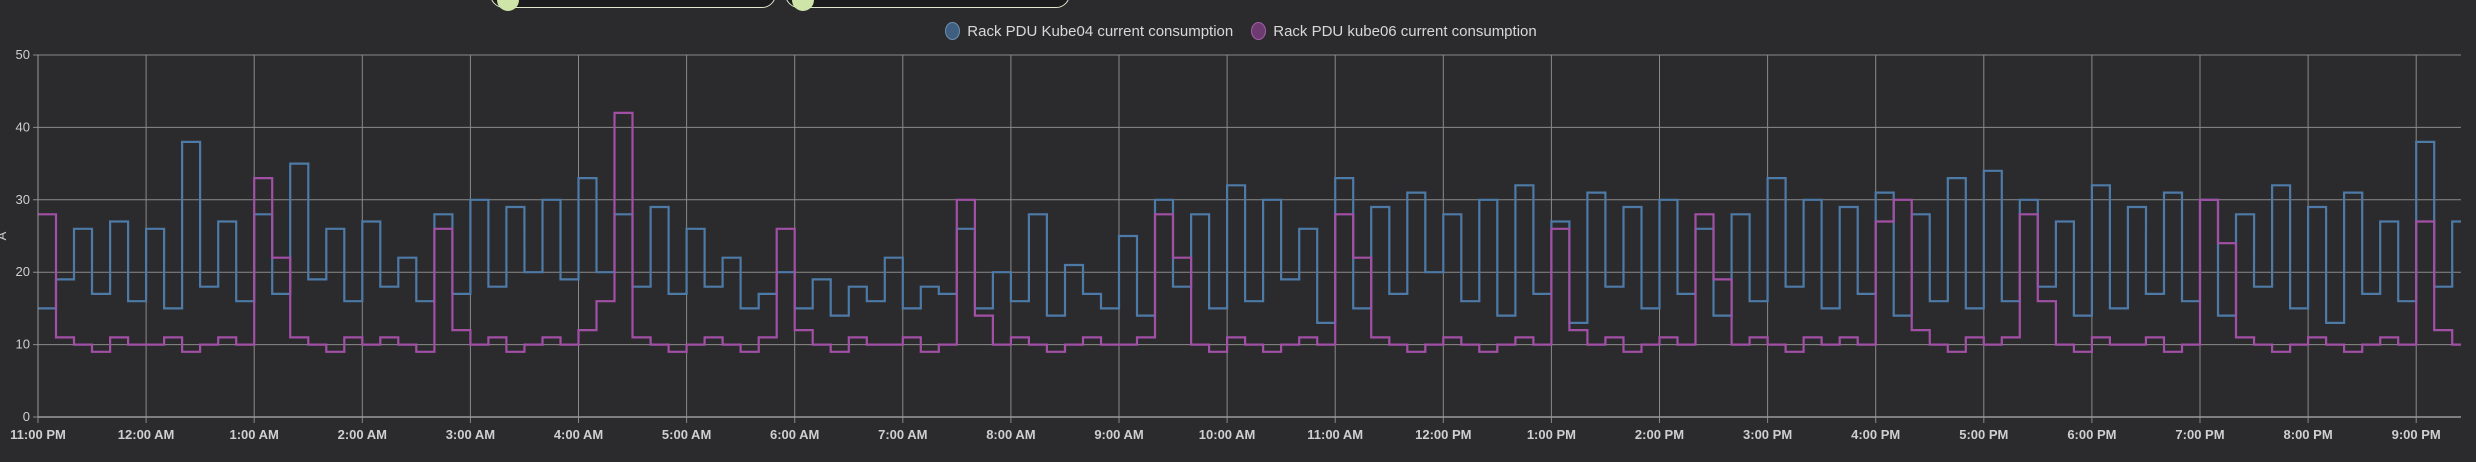 This screenshot has width=2476, height=462. Describe the element at coordinates (1551, 434) in the screenshot. I see `x-tick-label: 1:00 PM` at that location.